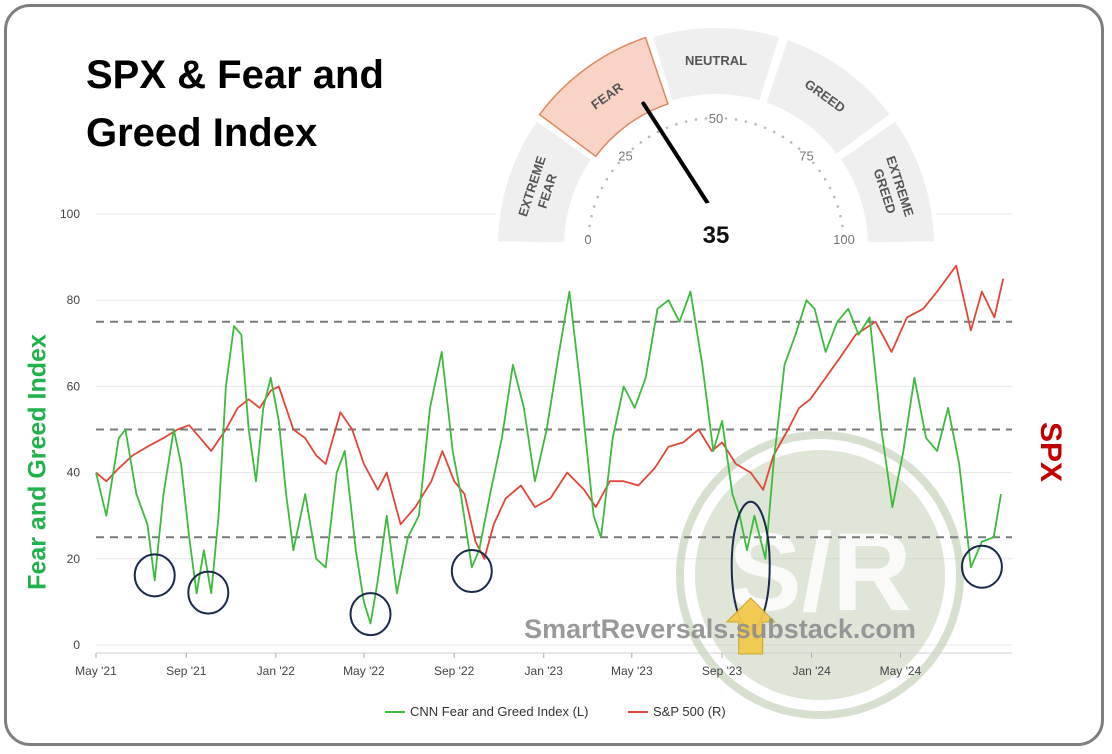 The width and height of the screenshot is (1112, 754). I want to click on gauge-needle, so click(679, 159).